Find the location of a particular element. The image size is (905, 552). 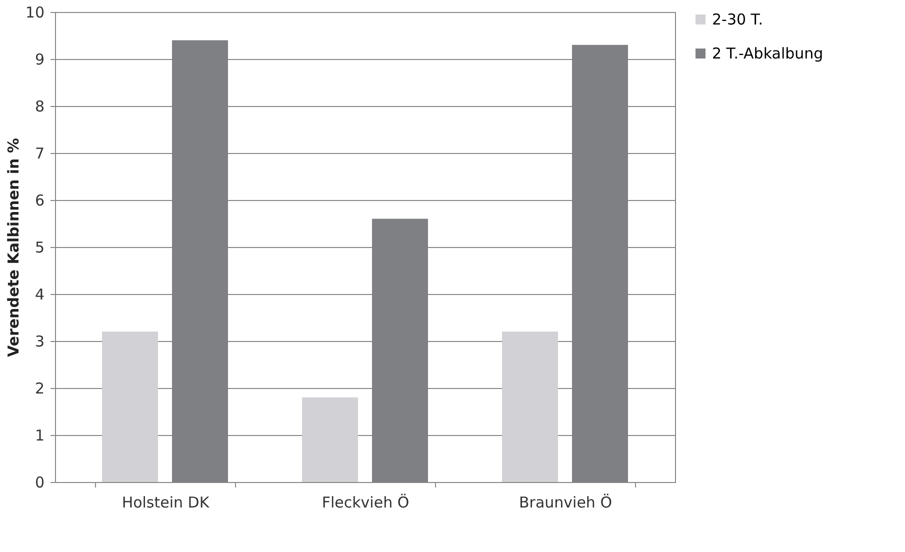

y-axis-title: Verendete Kalbinnen in % is located at coordinates (13, 247).